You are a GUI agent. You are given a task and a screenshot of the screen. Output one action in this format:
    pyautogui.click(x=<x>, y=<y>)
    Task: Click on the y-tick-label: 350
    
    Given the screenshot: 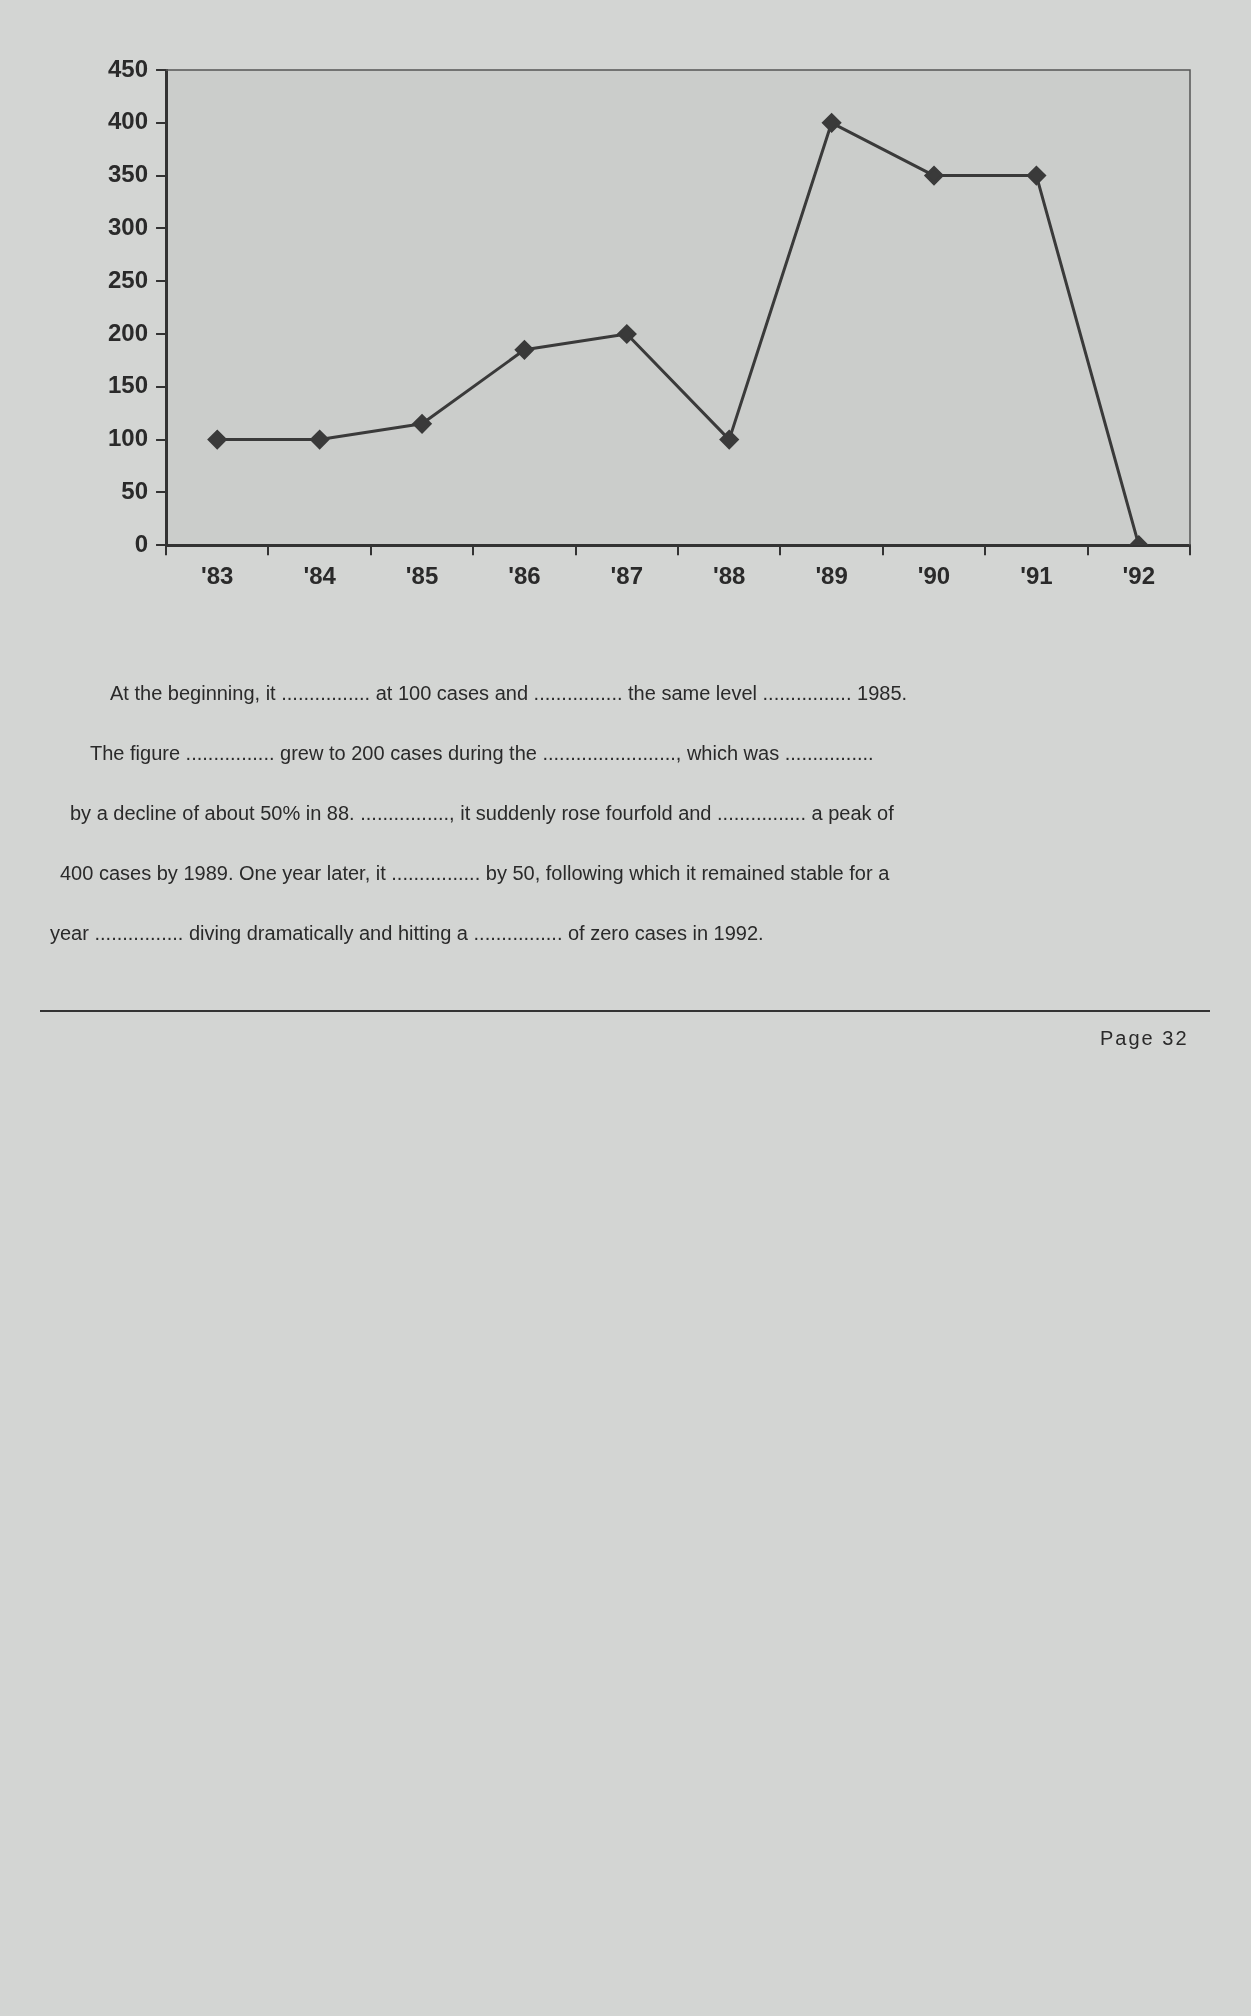 What is the action you would take?
    pyautogui.click(x=128, y=174)
    